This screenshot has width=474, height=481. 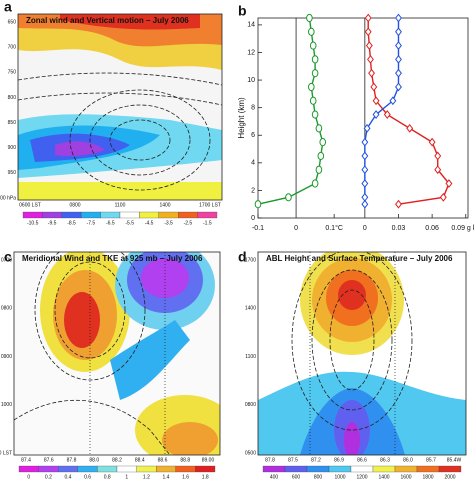 What do you see at coordinates (207, 223) in the screenshot?
I see `colorbar-label: -1.5` at bounding box center [207, 223].